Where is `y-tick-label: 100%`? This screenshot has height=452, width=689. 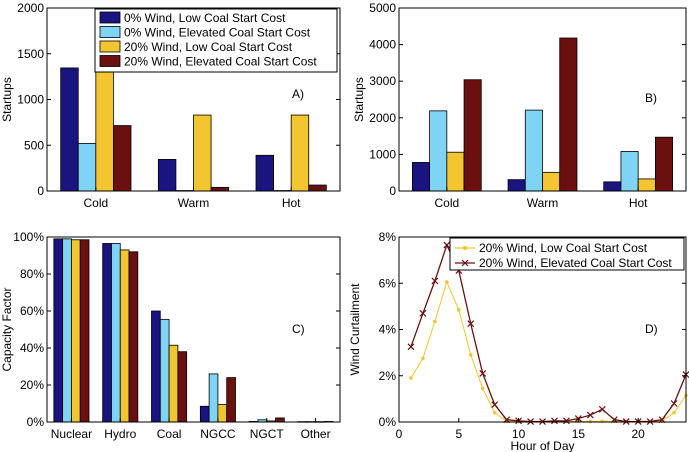
y-tick-label: 100% is located at coordinates (28, 237).